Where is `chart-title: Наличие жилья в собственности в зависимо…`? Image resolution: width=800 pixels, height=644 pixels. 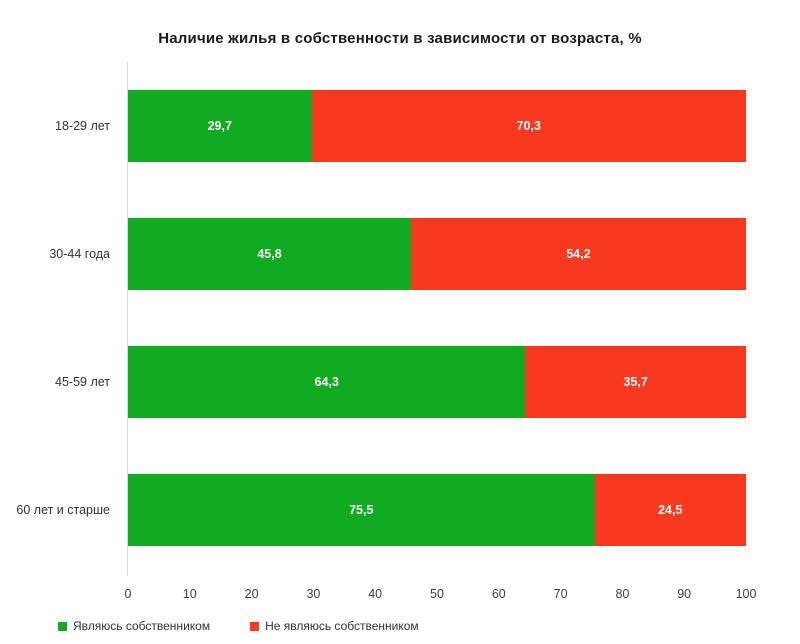
chart-title: Наличие жилья в собственности в зависимо… is located at coordinates (400, 38).